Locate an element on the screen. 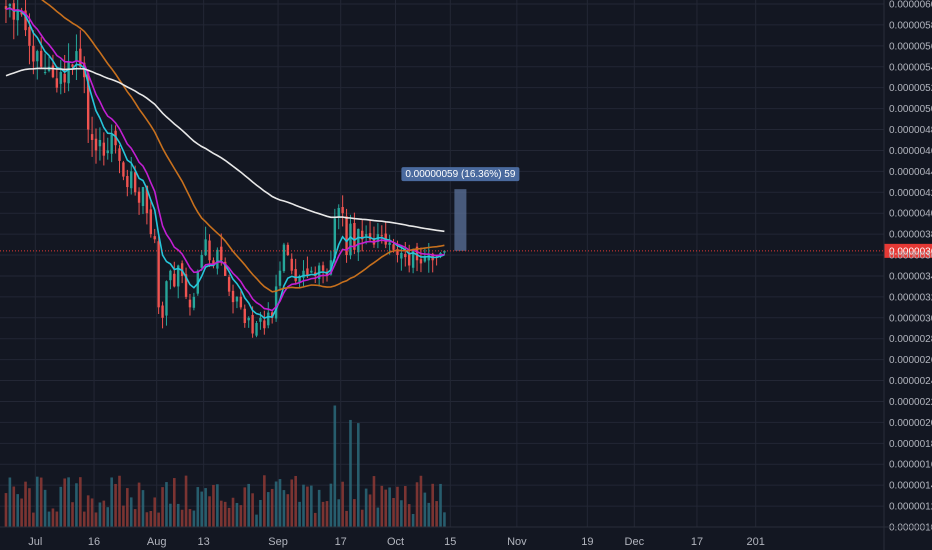  y-tick: 0.00000140 is located at coordinates (910, 486).